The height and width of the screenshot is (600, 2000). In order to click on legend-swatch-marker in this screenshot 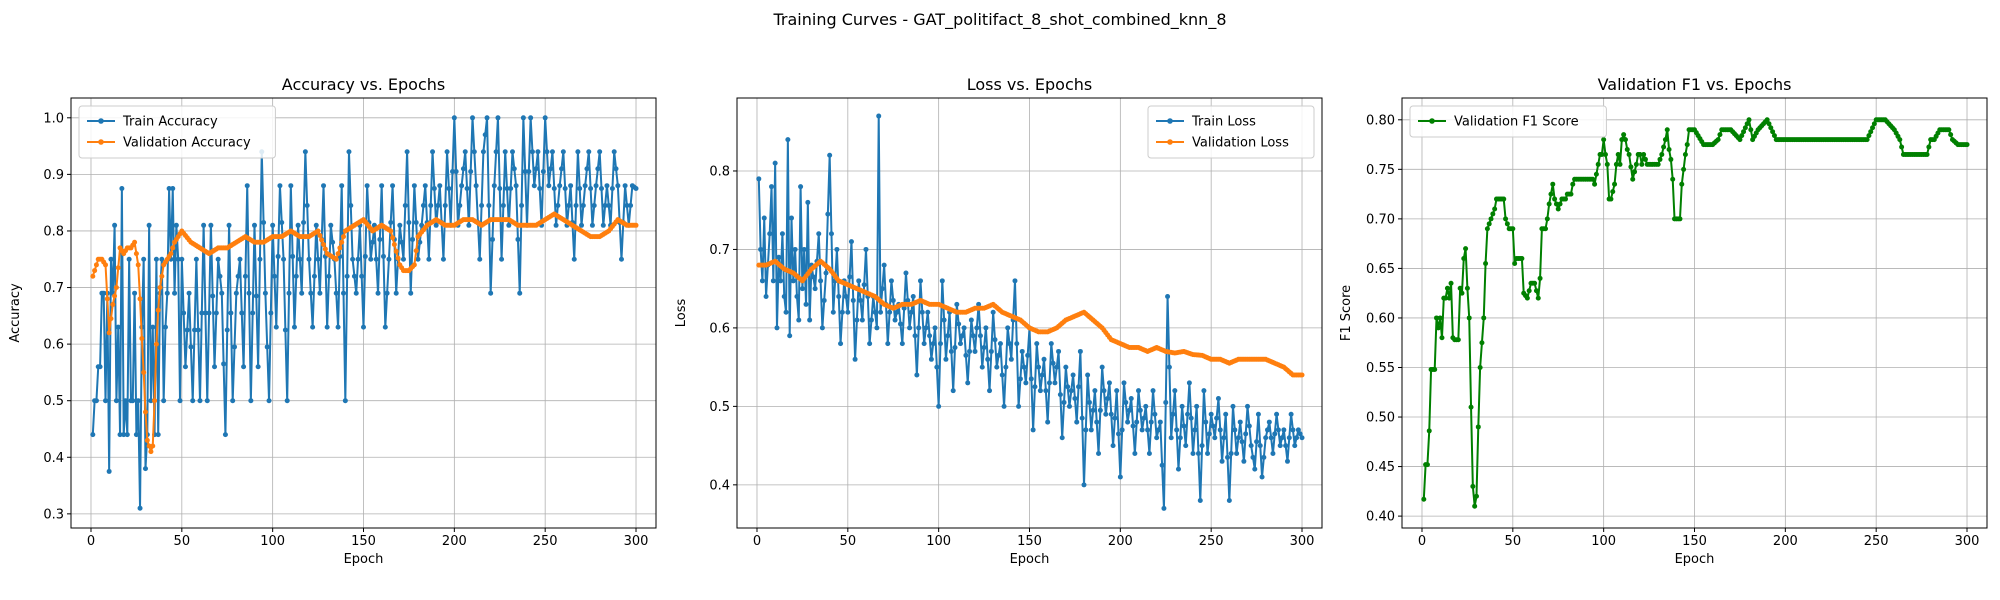, I will do `click(1432, 121)`.